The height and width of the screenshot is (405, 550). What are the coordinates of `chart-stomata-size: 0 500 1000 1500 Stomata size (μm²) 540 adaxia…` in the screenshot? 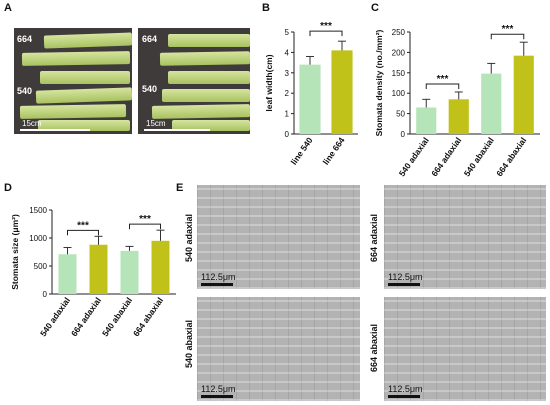 It's located at (93, 272).